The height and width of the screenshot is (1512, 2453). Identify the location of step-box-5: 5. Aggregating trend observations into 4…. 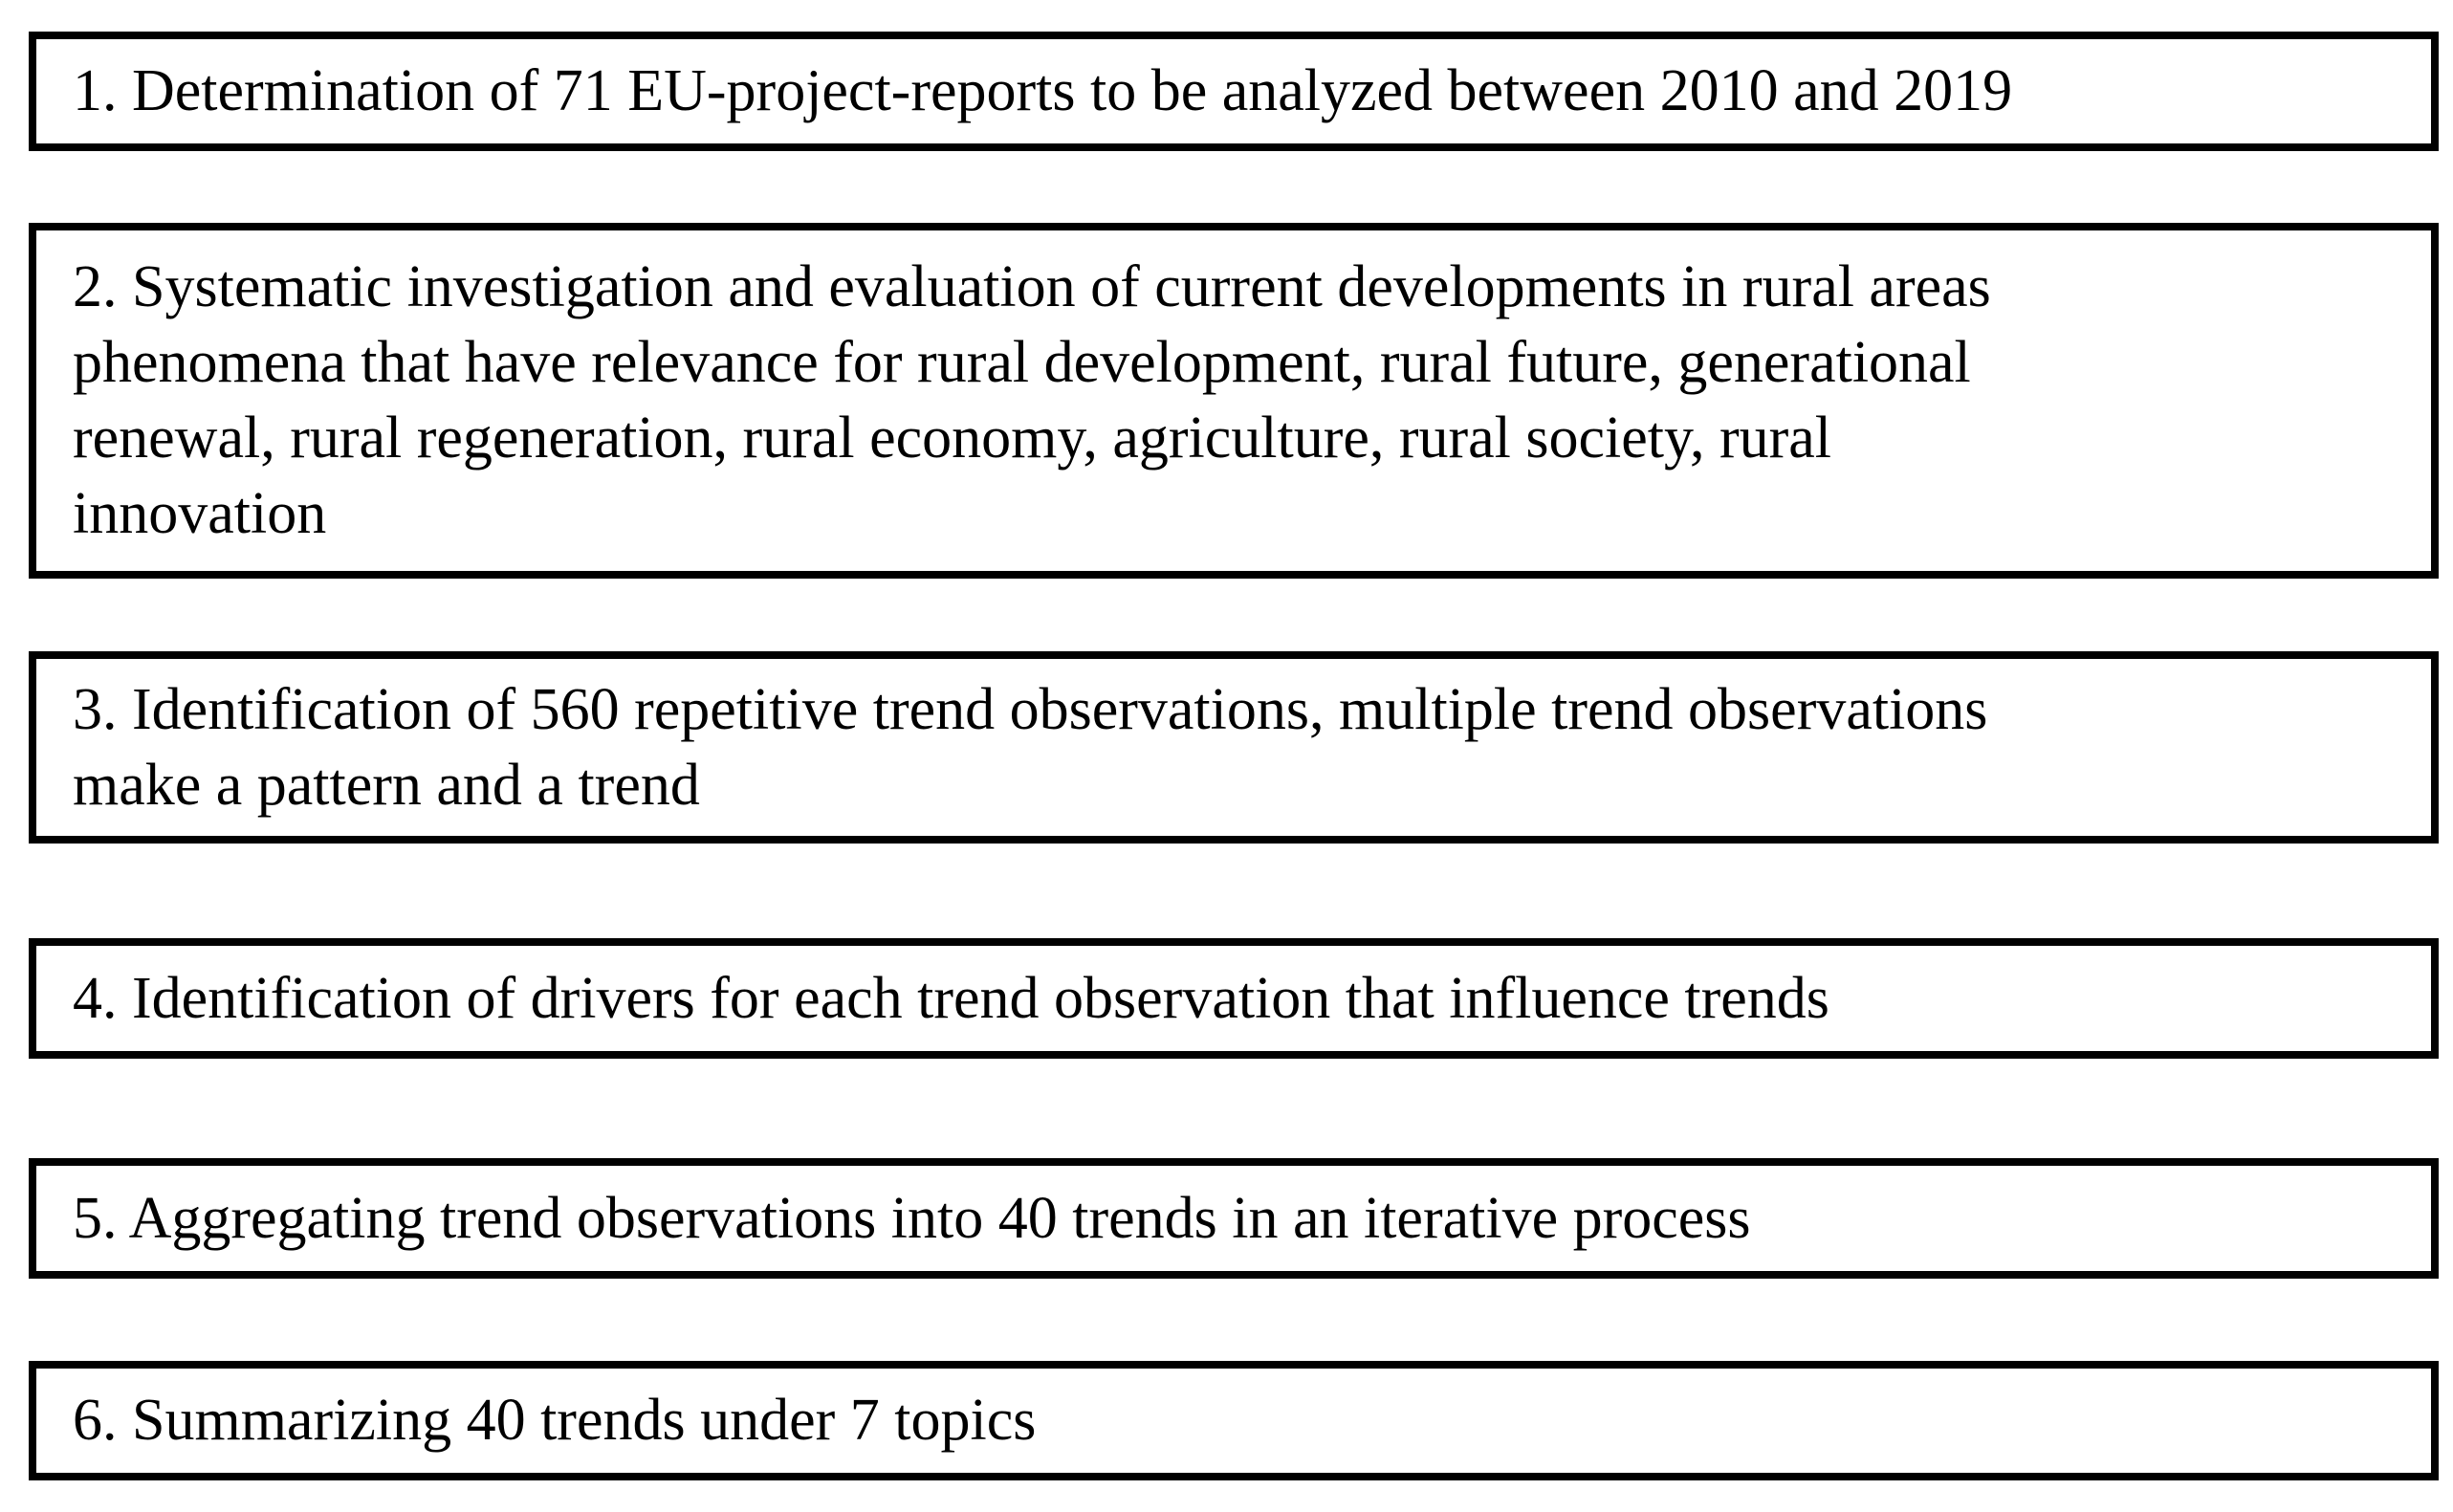
(1234, 1218).